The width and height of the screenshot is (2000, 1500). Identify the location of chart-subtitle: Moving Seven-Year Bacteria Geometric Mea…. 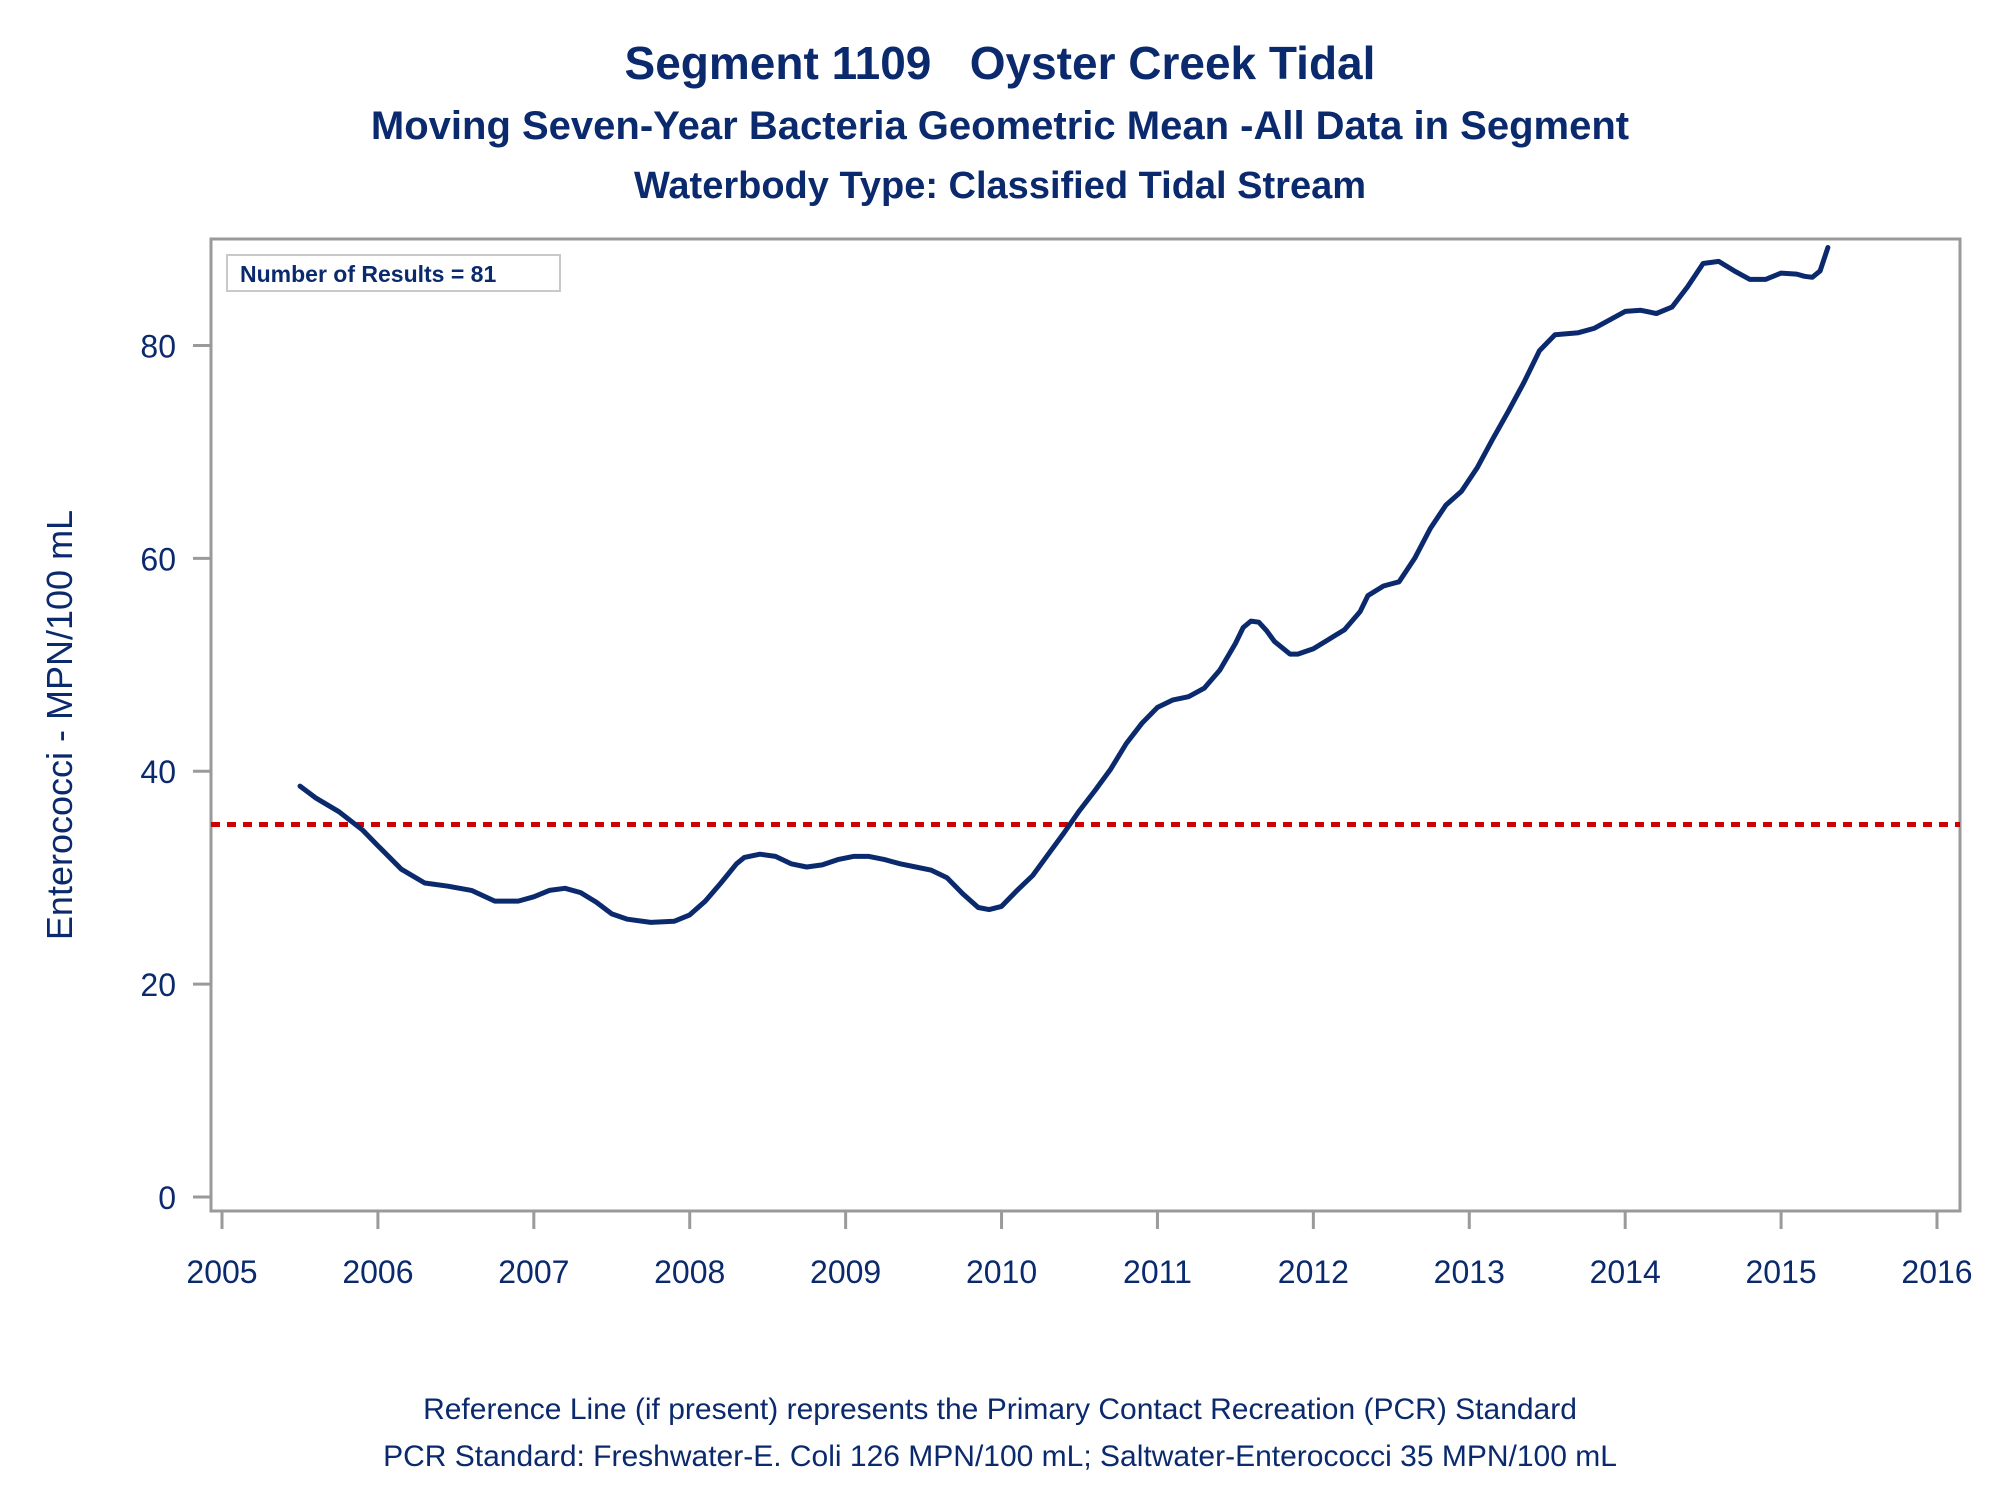
(1000, 126).